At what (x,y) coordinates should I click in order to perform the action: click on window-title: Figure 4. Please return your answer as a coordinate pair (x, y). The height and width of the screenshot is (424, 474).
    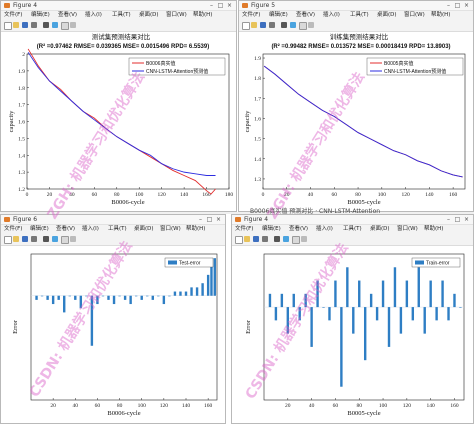
    Looking at the image, I should click on (25, 5).